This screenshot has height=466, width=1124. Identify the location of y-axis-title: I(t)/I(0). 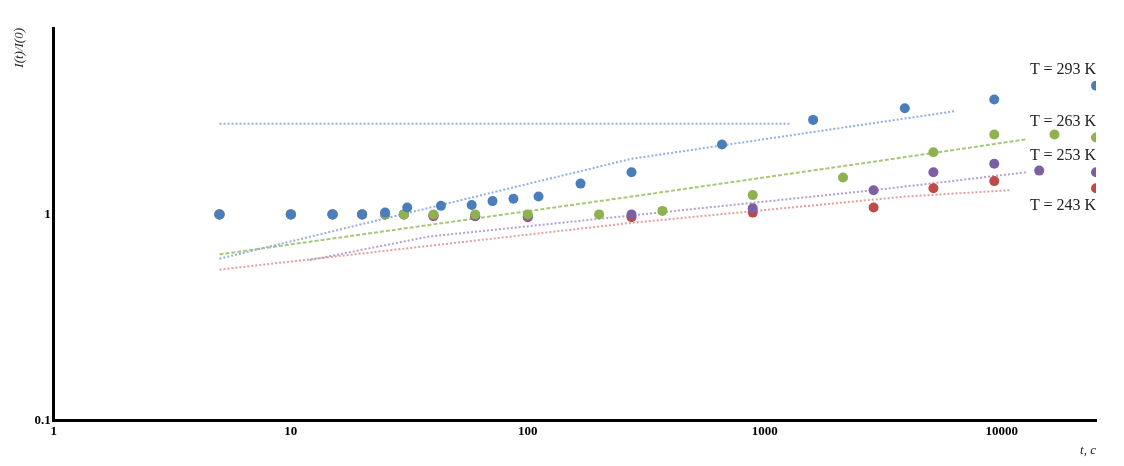
(19, 48).